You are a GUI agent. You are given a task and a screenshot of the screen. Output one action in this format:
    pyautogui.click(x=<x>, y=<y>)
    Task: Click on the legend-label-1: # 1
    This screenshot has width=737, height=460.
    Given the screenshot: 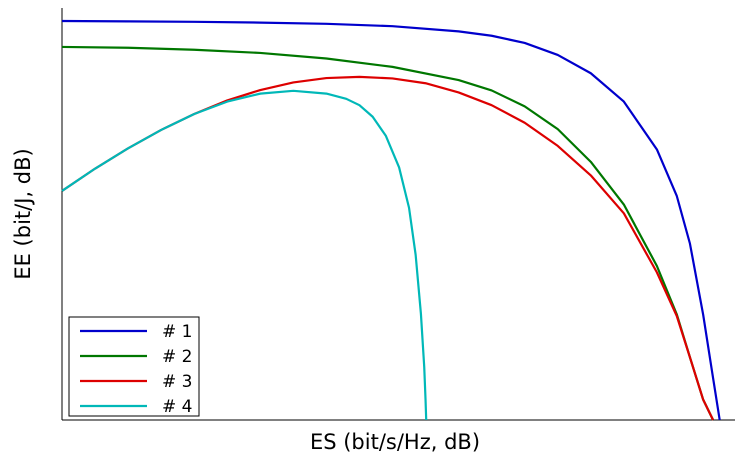 What is the action you would take?
    pyautogui.click(x=177, y=332)
    